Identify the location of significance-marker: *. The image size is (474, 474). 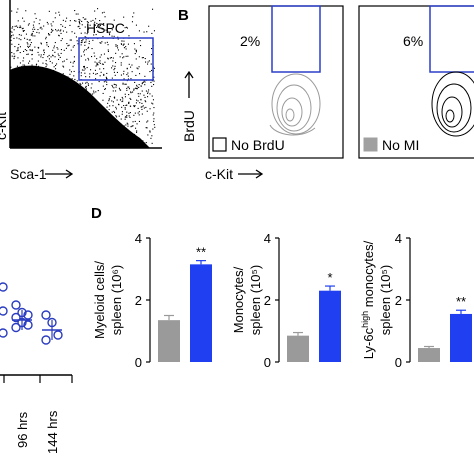
(329, 277).